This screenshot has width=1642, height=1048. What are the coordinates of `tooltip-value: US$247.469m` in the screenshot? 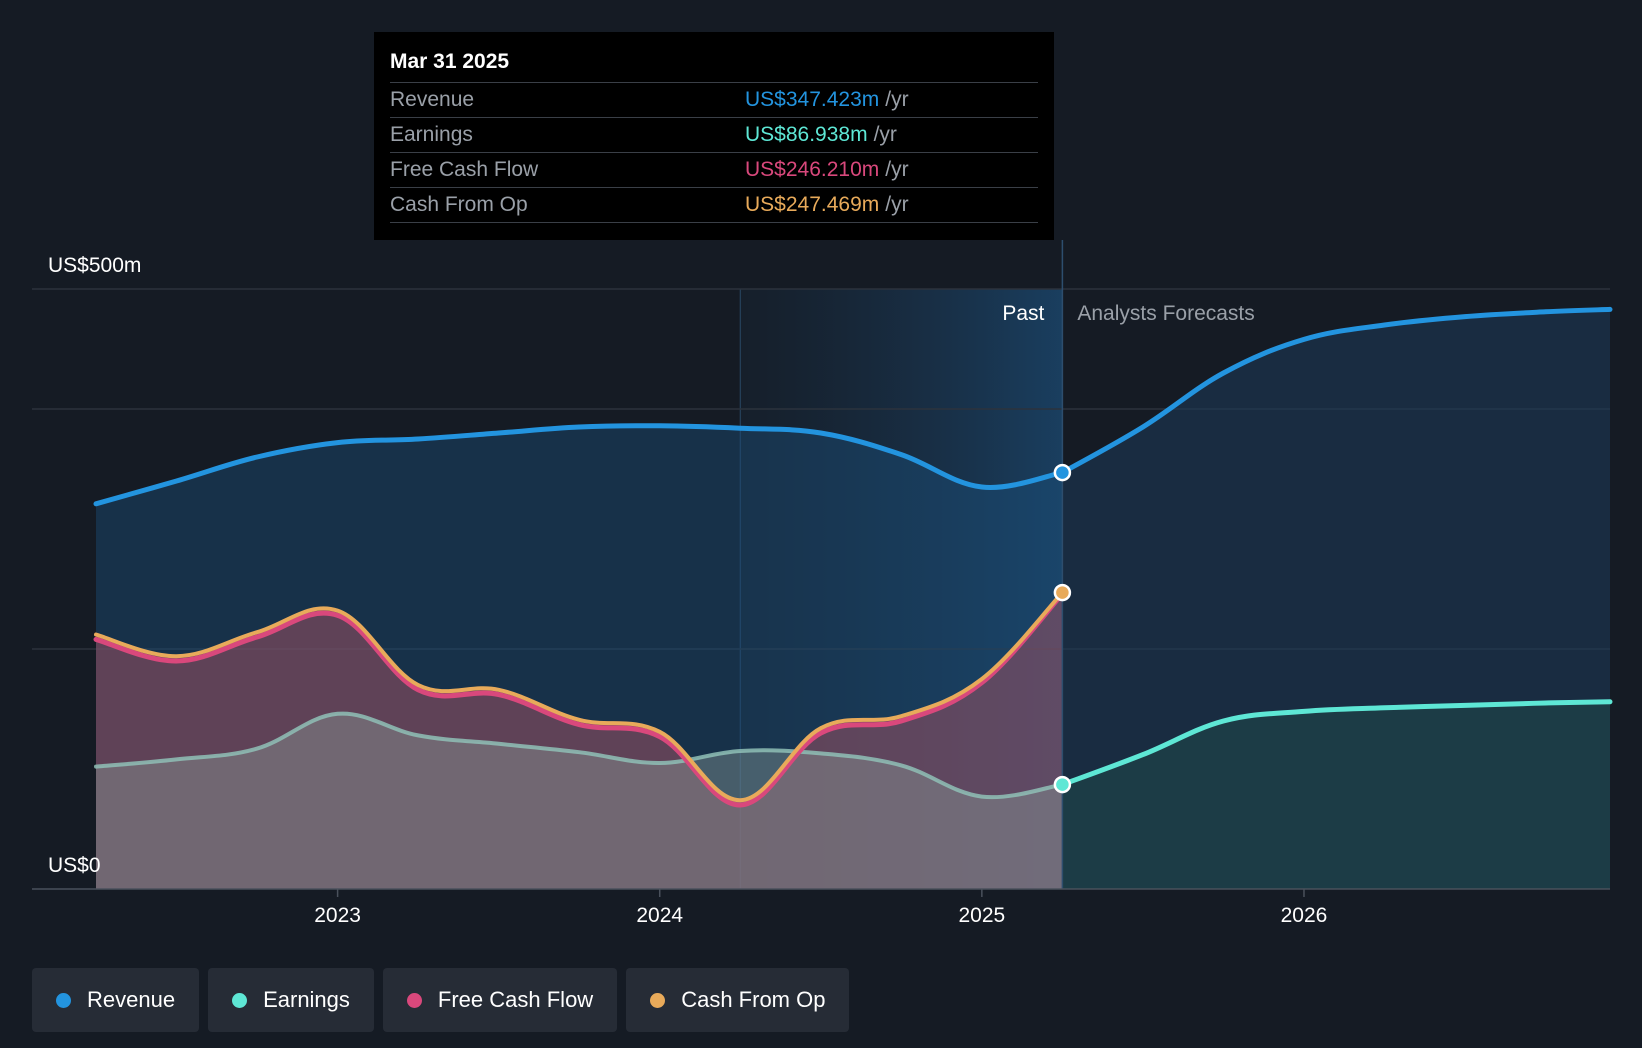 It's located at (812, 204).